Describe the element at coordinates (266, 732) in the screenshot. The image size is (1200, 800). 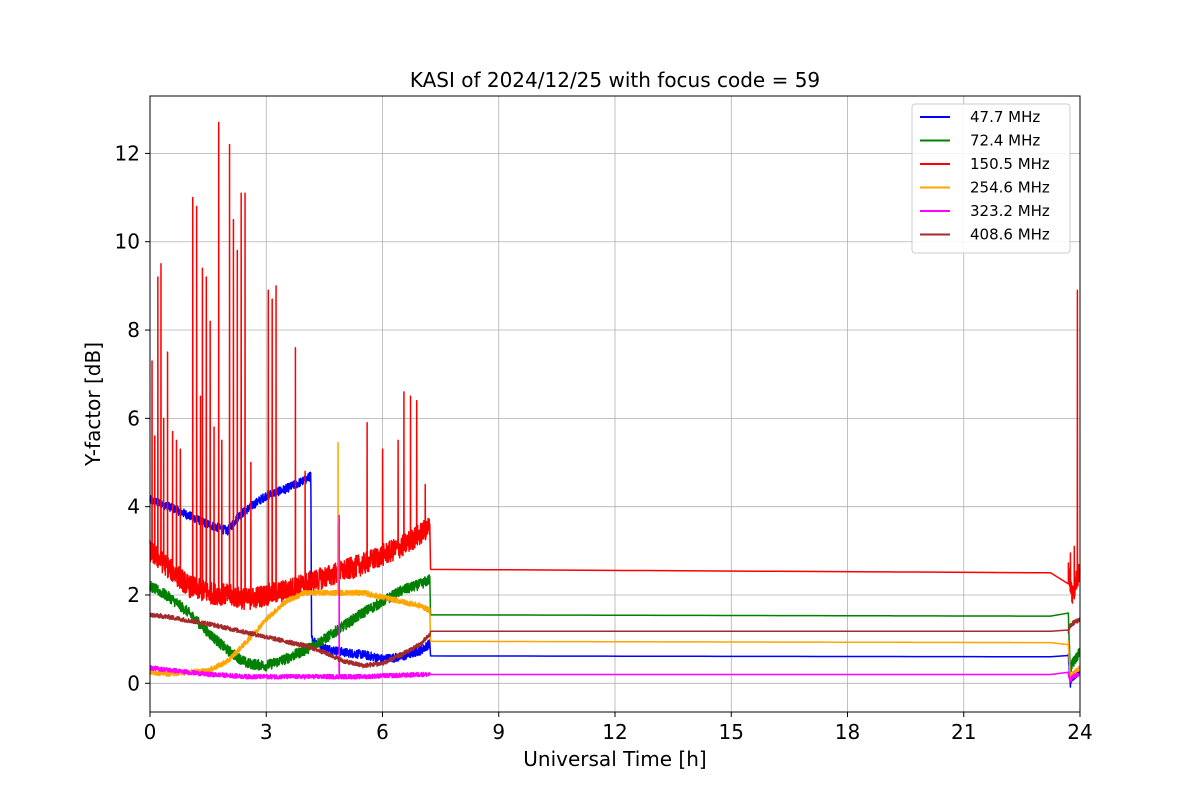
I see `x-tick-label: 3` at that location.